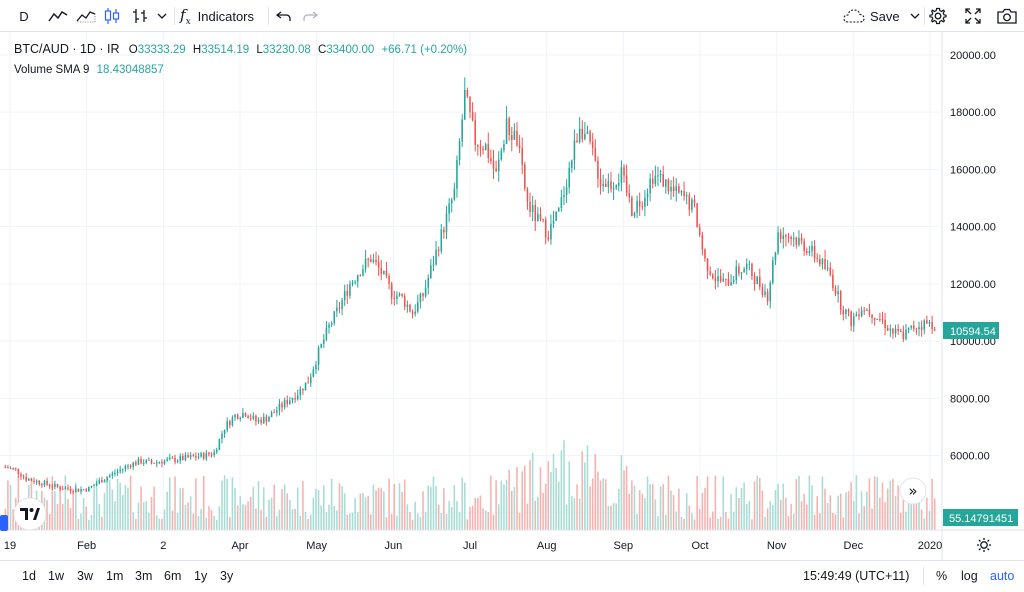 The image size is (1024, 592). What do you see at coordinates (86, 16) in the screenshot?
I see `area-chart-icon` at bounding box center [86, 16].